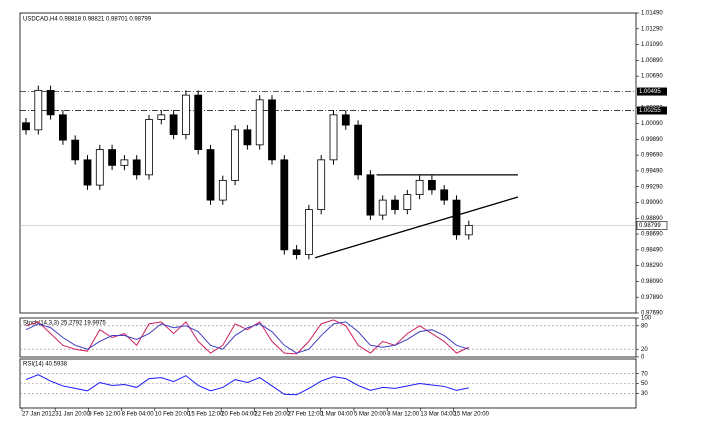  Describe the element at coordinates (652, 77) in the screenshot. I see `y-tick-label: 1.00690` at that location.